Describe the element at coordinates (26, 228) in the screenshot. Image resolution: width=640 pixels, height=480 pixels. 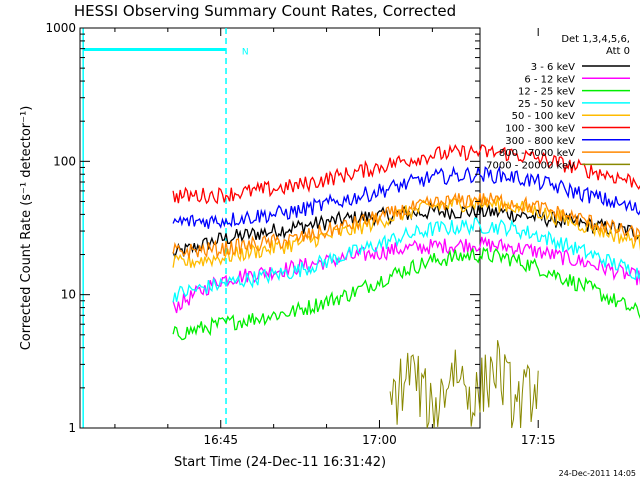
I see `y-axis-label: Corrected Count Rate (s⁻¹ detector⁻¹)` at that location.